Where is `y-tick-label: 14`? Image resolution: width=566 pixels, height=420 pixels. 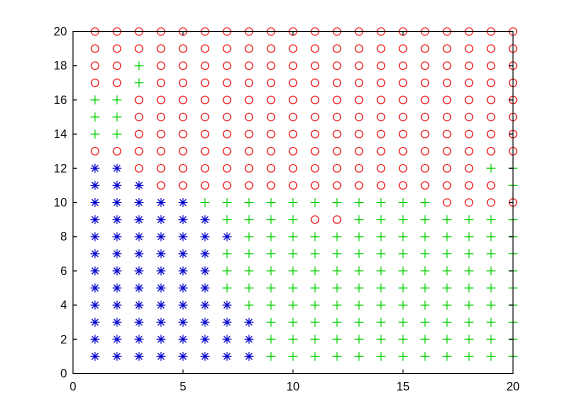
y-tick-label: 14 is located at coordinates (61, 134).